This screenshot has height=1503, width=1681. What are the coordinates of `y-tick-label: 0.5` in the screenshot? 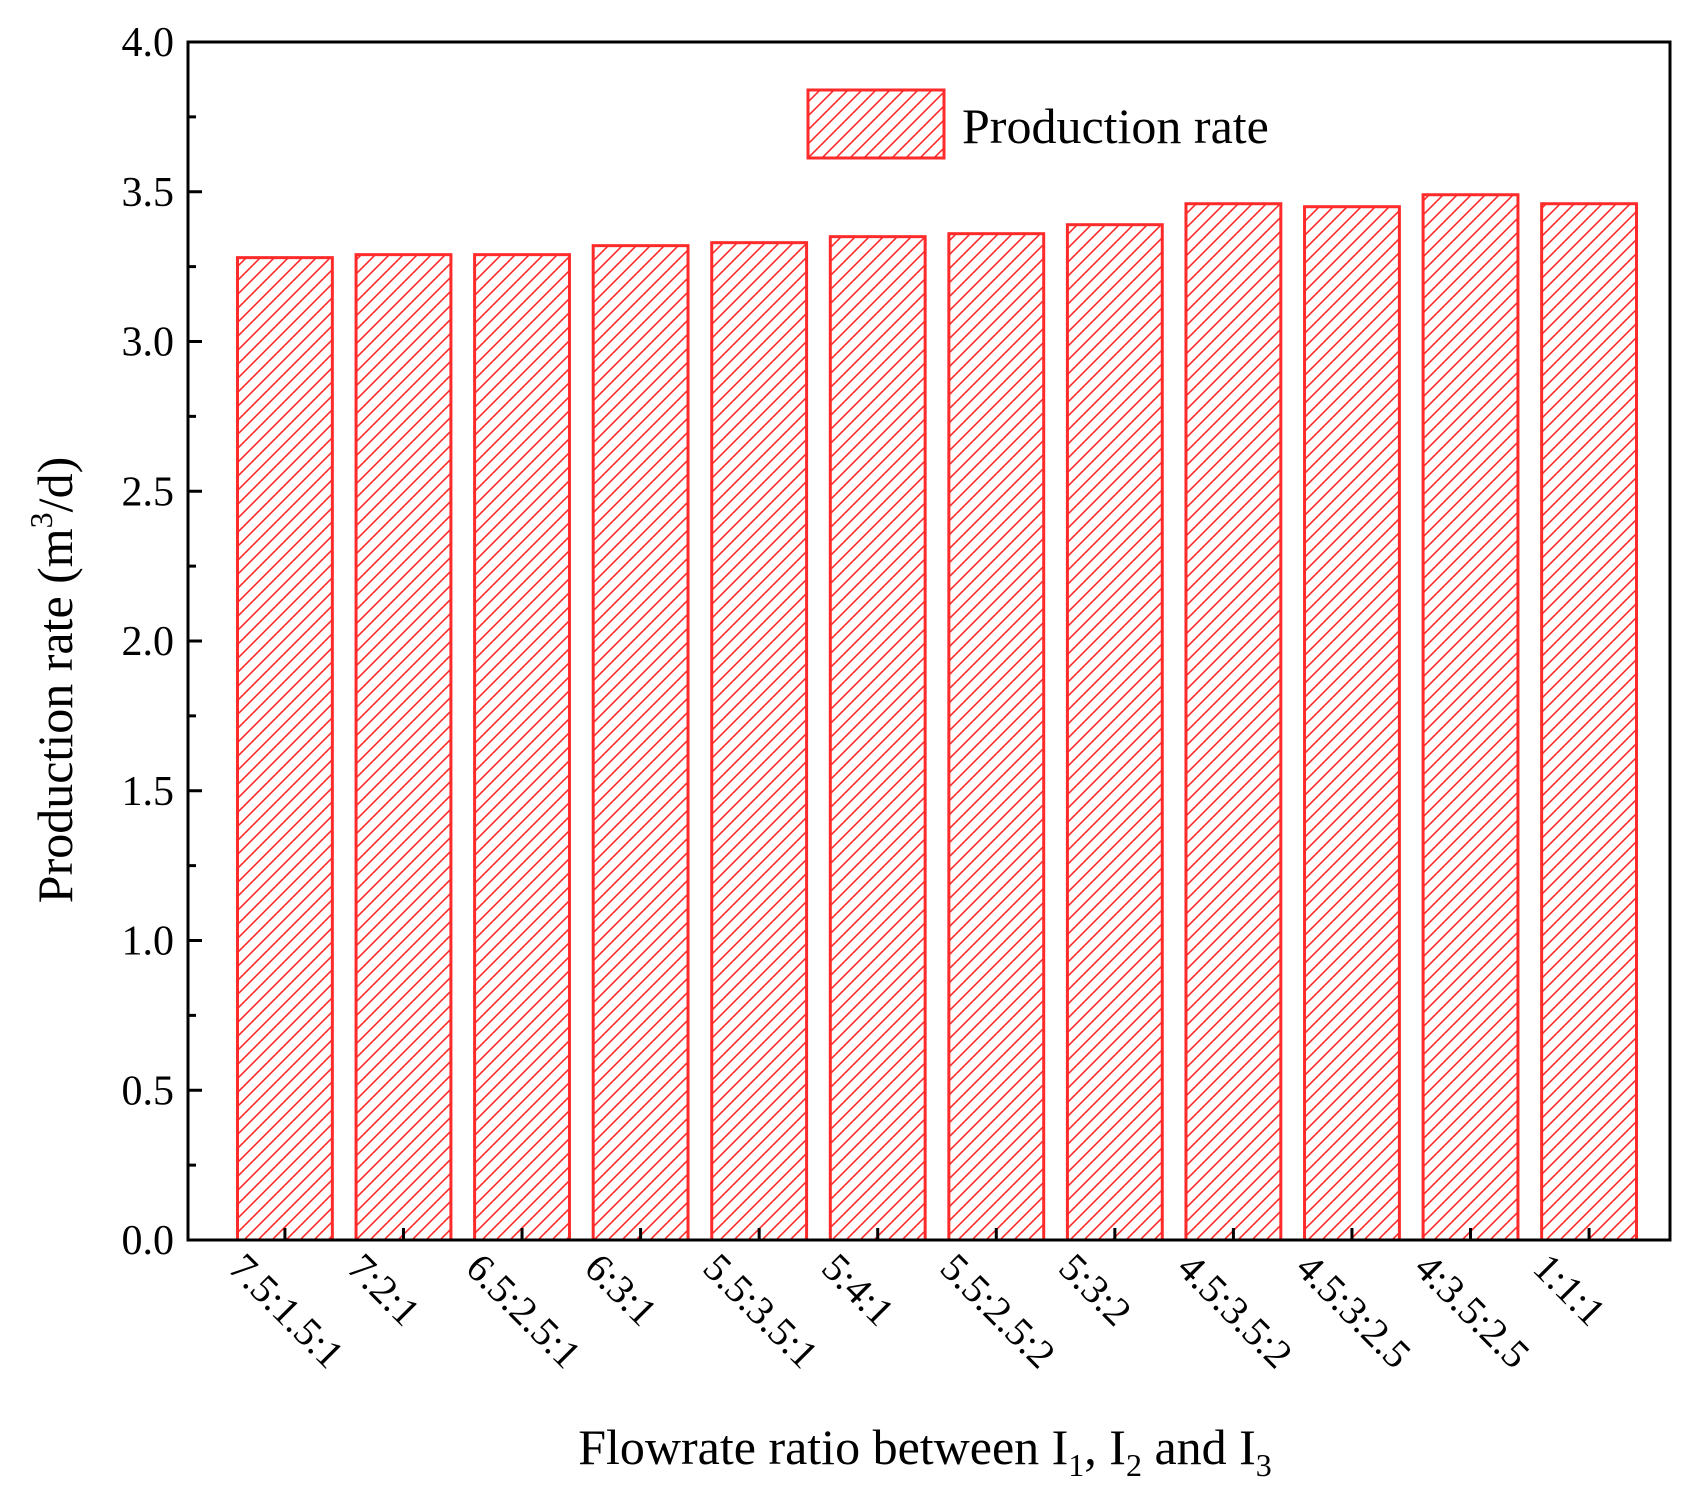 It's located at (148, 1091).